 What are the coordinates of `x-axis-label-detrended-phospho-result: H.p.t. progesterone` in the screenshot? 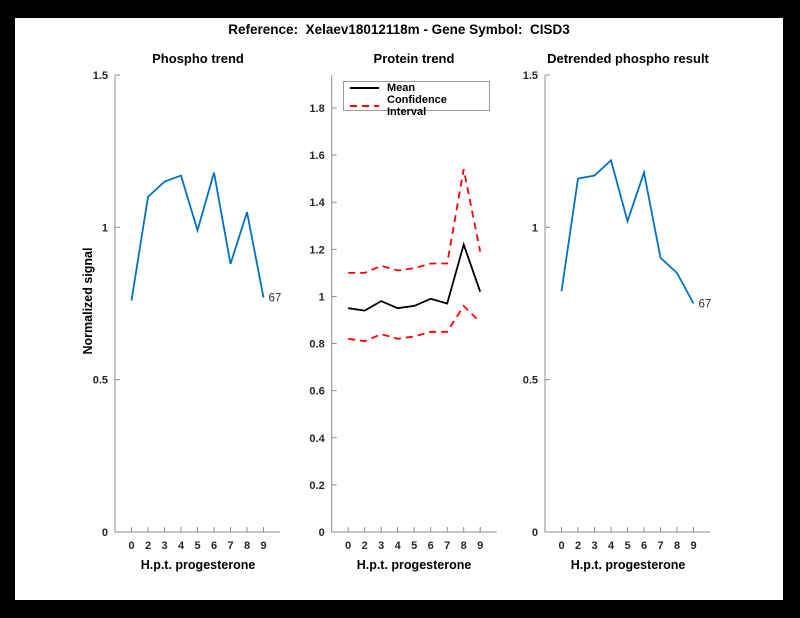 It's located at (628, 565).